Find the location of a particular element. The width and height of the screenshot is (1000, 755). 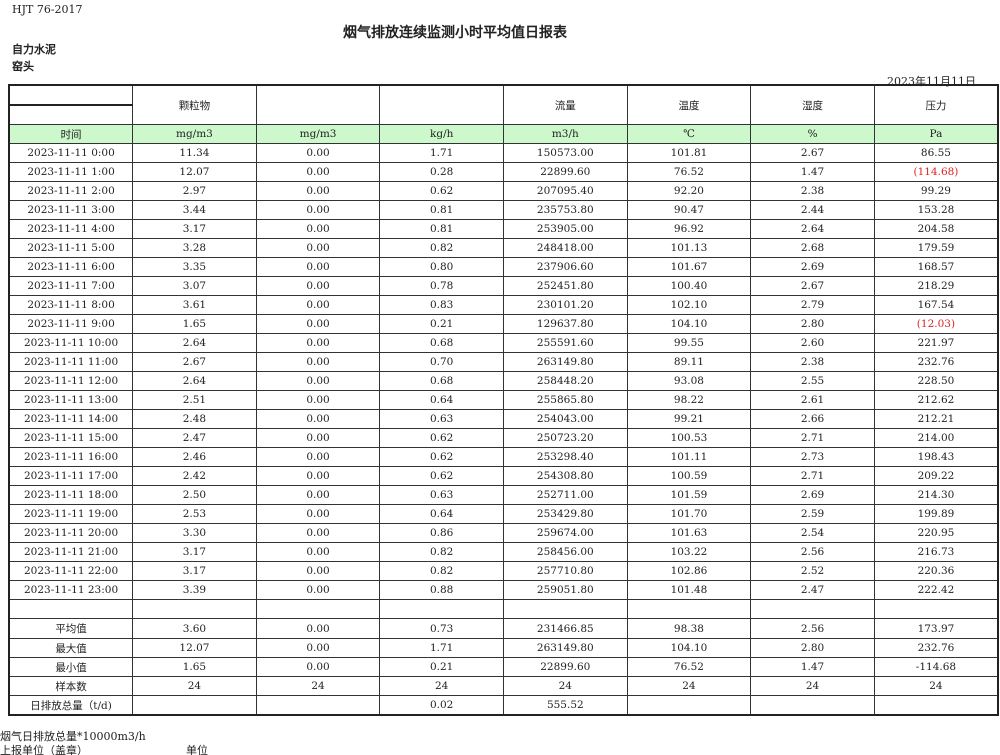

table-cell: 100.40 is located at coordinates (689, 286).